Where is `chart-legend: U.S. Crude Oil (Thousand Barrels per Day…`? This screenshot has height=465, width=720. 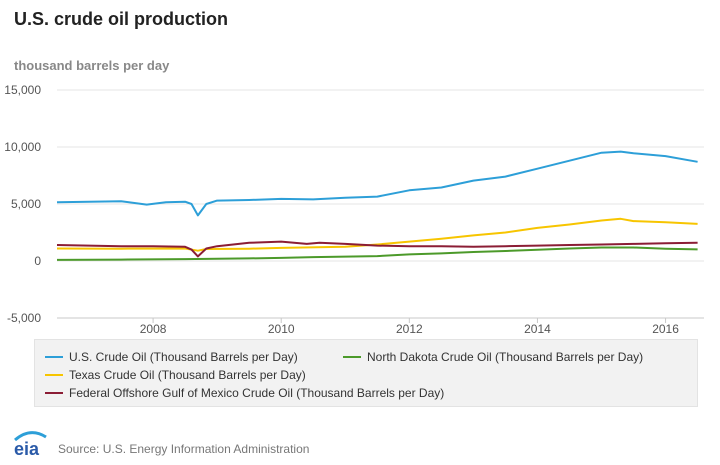
chart-legend: U.S. Crude Oil (Thousand Barrels per Day… is located at coordinates (366, 373).